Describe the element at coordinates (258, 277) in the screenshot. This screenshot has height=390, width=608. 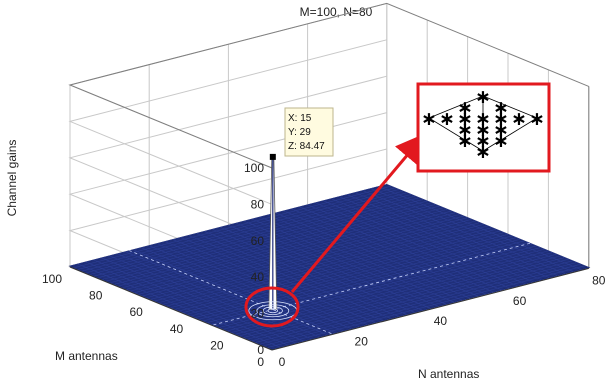
I see `z-tick-label: 40` at that location.